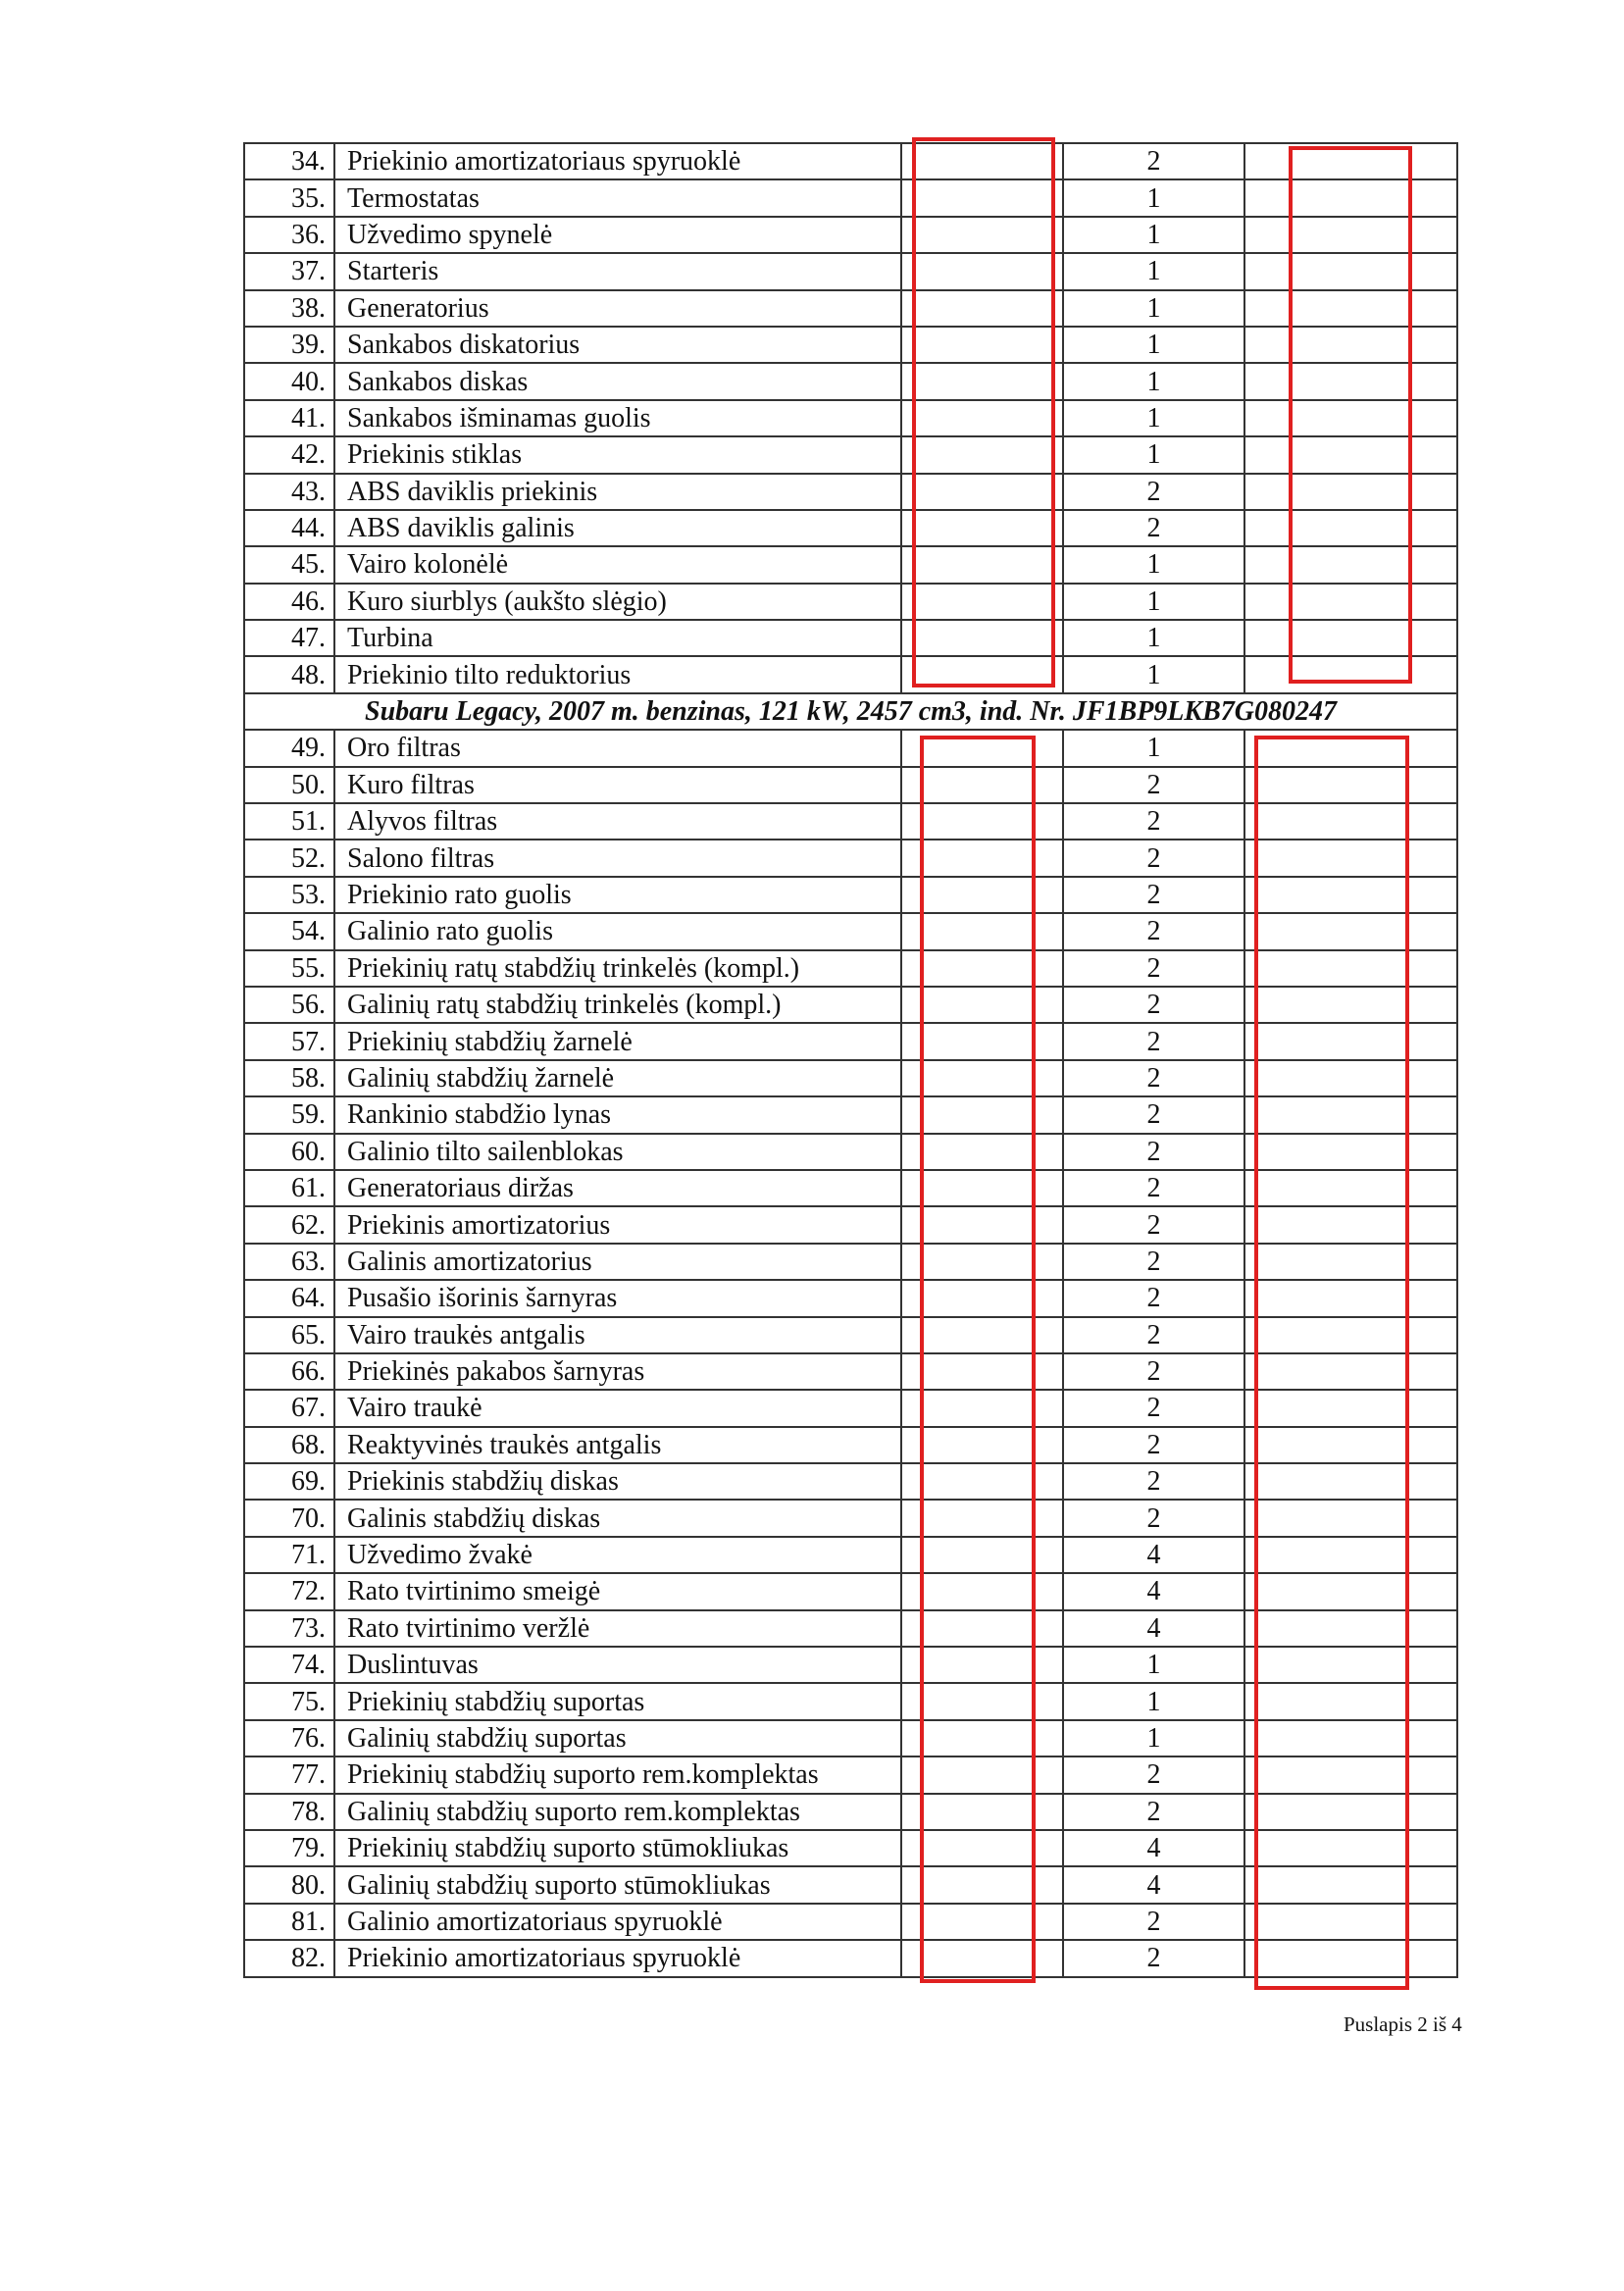 This screenshot has height=2291, width=1624. What do you see at coordinates (850, 638) in the screenshot?
I see `table-row: 47. Turbina 1` at bounding box center [850, 638].